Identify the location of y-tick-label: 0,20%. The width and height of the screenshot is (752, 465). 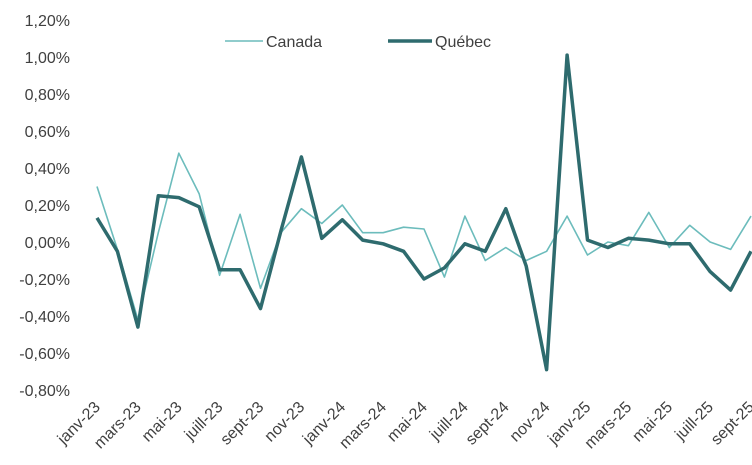
(47, 206).